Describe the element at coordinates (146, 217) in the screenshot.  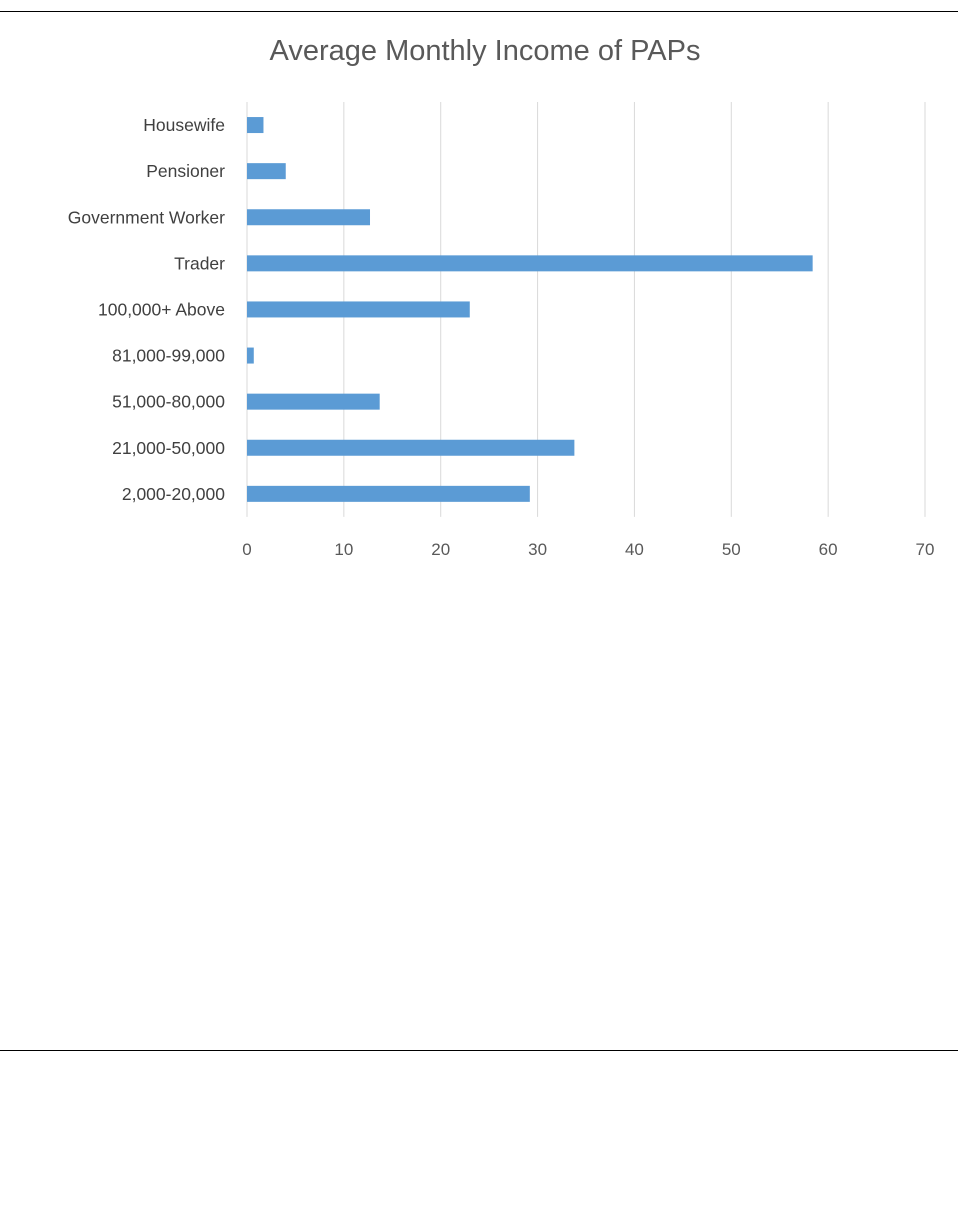
I see `category-label: Government Worker` at that location.